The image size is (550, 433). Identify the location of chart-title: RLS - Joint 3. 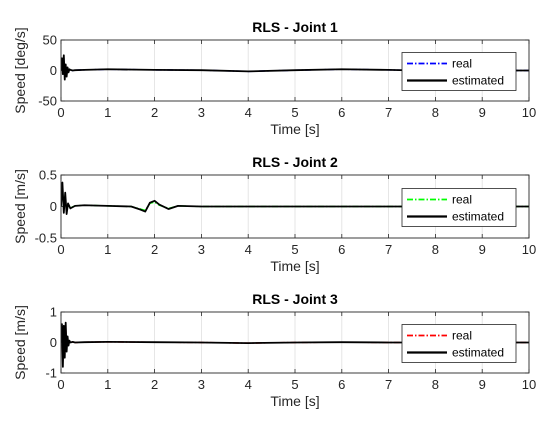
(295, 299).